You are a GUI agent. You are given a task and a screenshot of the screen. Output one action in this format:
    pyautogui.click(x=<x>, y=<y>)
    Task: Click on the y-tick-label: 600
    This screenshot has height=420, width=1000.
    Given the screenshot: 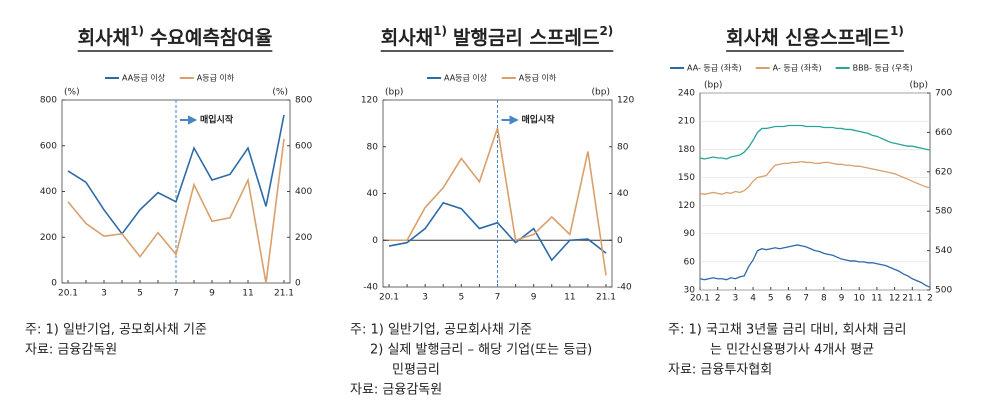 What is the action you would take?
    pyautogui.click(x=48, y=146)
    